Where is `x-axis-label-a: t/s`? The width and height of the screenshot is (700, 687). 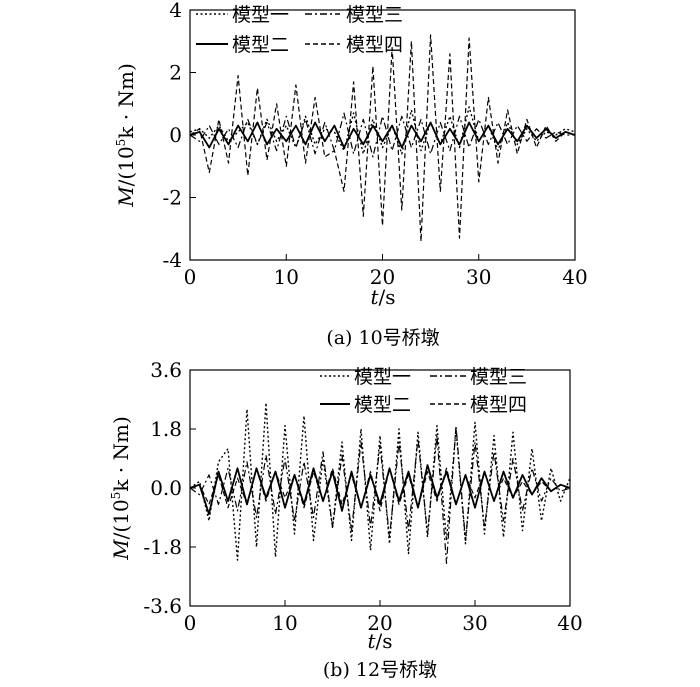
x-axis-label-a: t/s is located at coordinates (382, 297).